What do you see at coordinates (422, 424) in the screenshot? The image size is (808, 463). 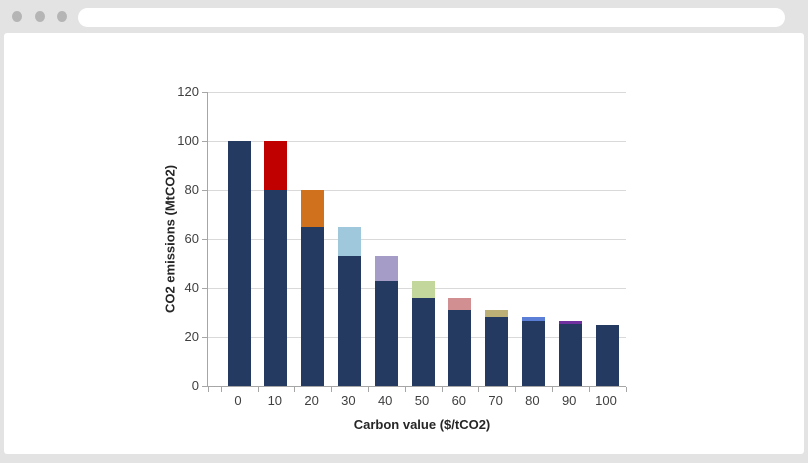 I see `x-axis-title: Carbon value ($/tCO2)` at bounding box center [422, 424].